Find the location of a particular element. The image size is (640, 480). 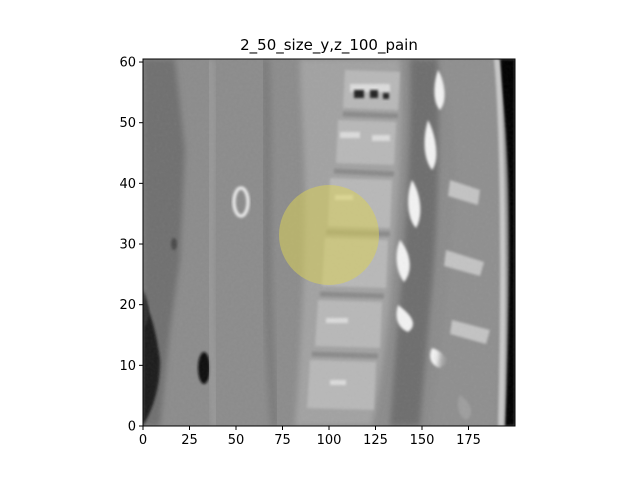

y-tick-label: 40 is located at coordinates (127, 184).